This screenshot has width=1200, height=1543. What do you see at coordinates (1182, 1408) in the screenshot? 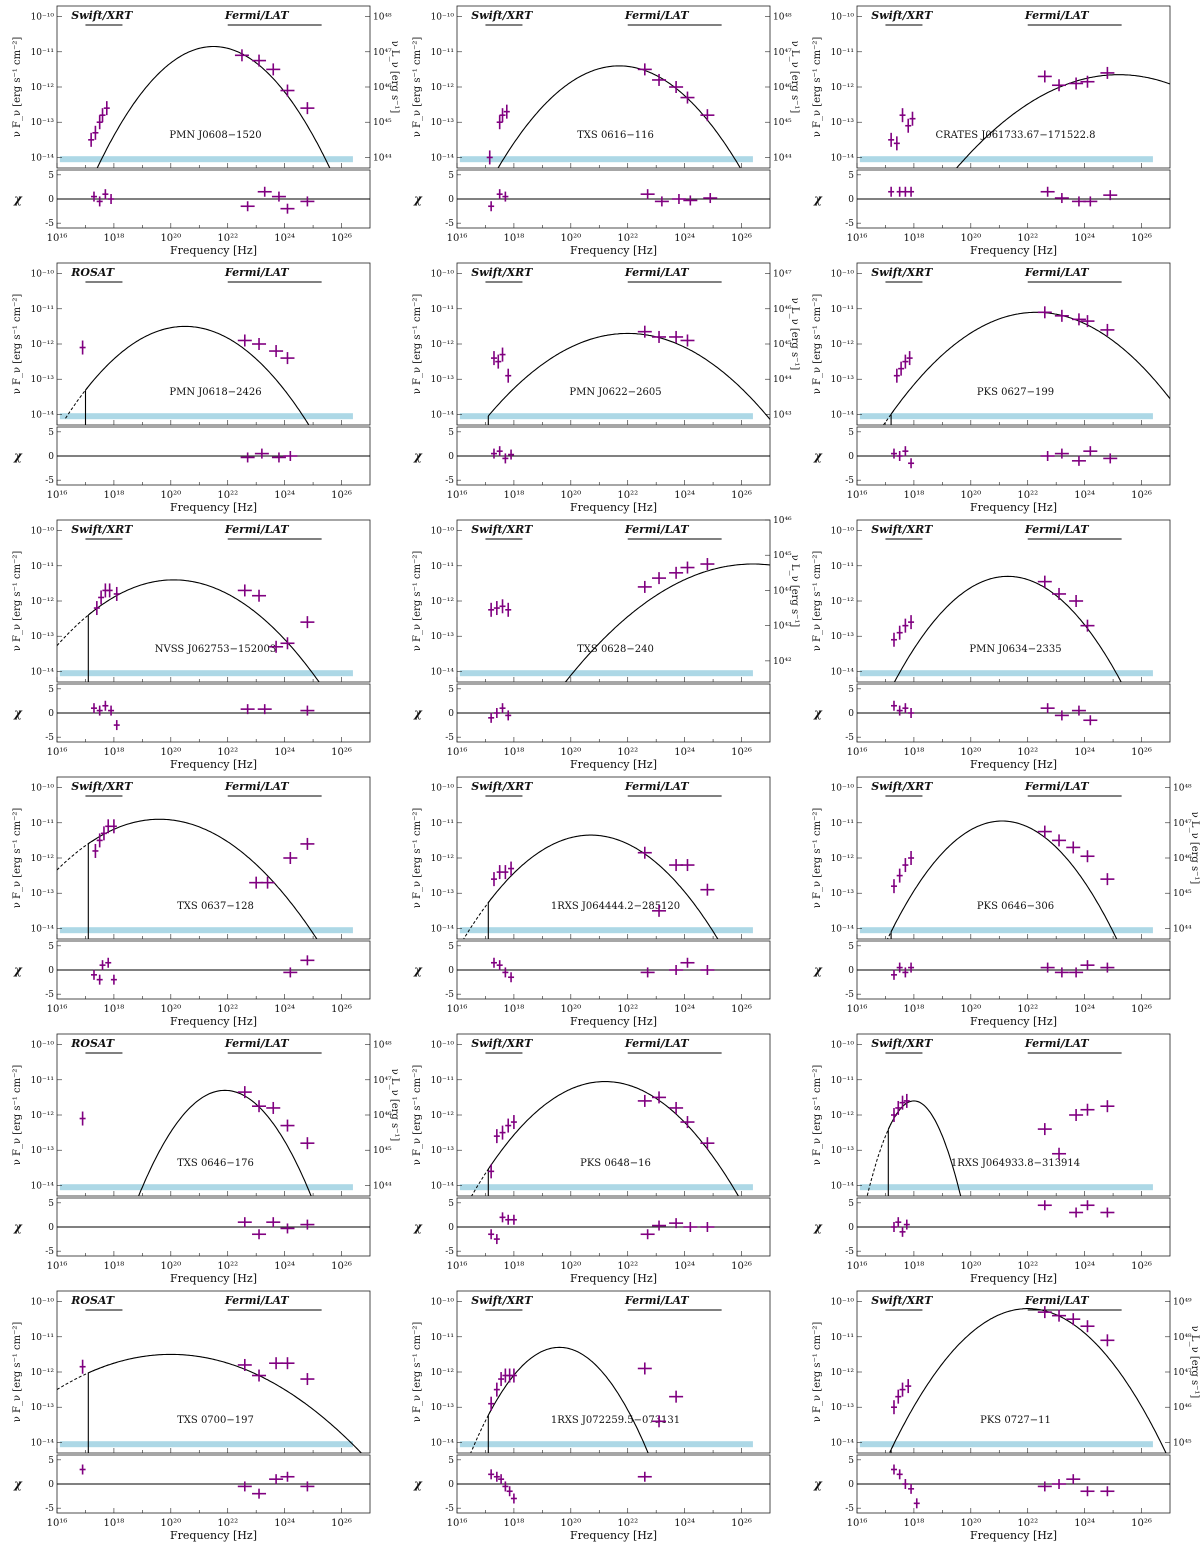
I see `right-tick-label: 10⁴⁶` at bounding box center [1182, 1408].